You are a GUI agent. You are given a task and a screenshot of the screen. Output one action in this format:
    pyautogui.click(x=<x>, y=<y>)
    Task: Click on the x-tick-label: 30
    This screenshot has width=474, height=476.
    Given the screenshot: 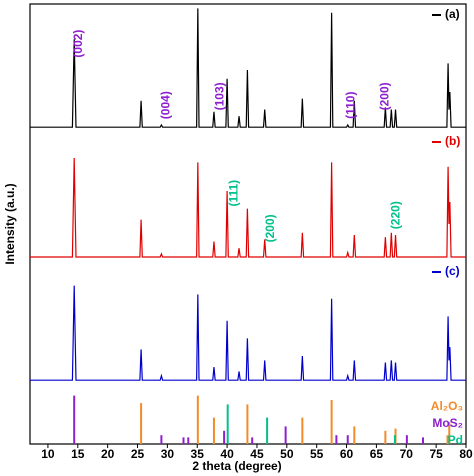 What is the action you would take?
    pyautogui.click(x=168, y=454)
    